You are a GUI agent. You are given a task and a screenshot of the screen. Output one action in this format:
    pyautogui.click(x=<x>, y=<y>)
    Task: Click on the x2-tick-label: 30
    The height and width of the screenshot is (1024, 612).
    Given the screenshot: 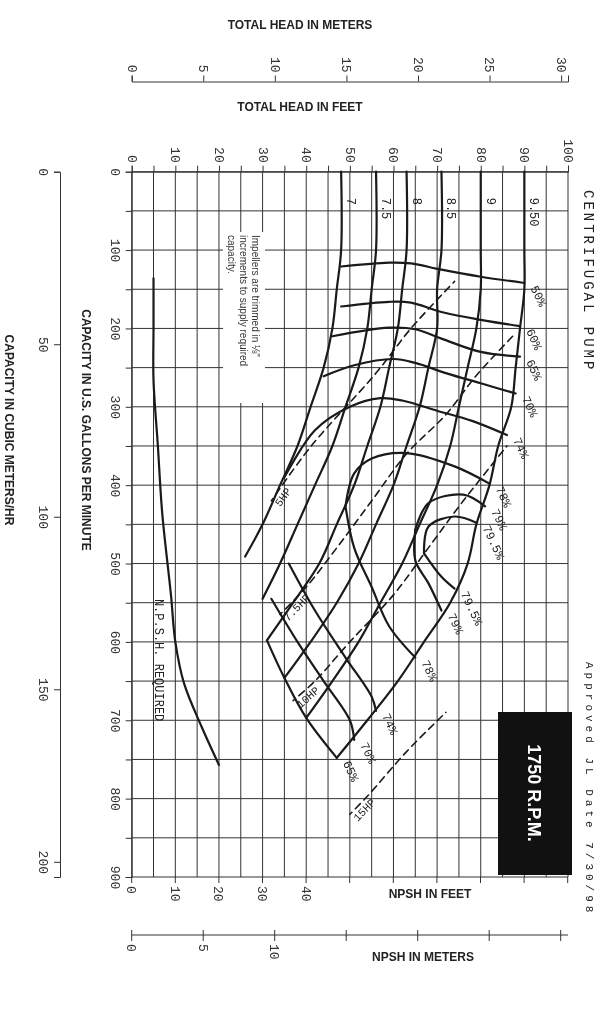 What is the action you would take?
    pyautogui.click(x=561, y=64)
    